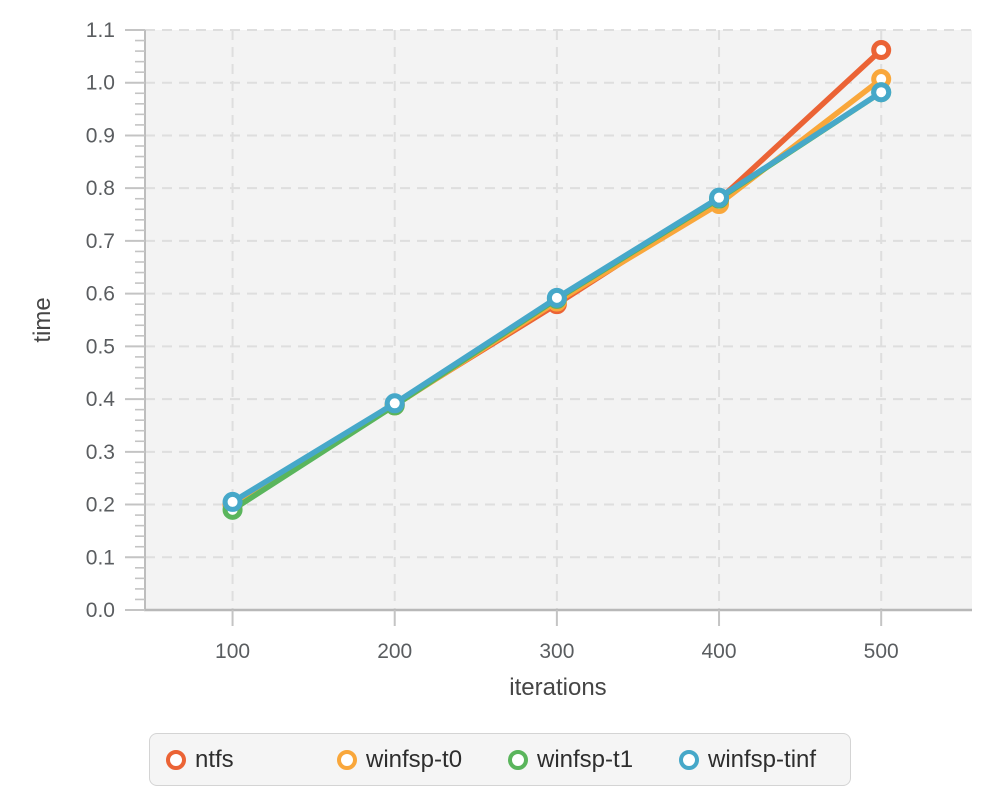 This screenshot has height=800, width=1000. Describe the element at coordinates (100, 83) in the screenshot. I see `y-tick-label: 1.0` at that location.